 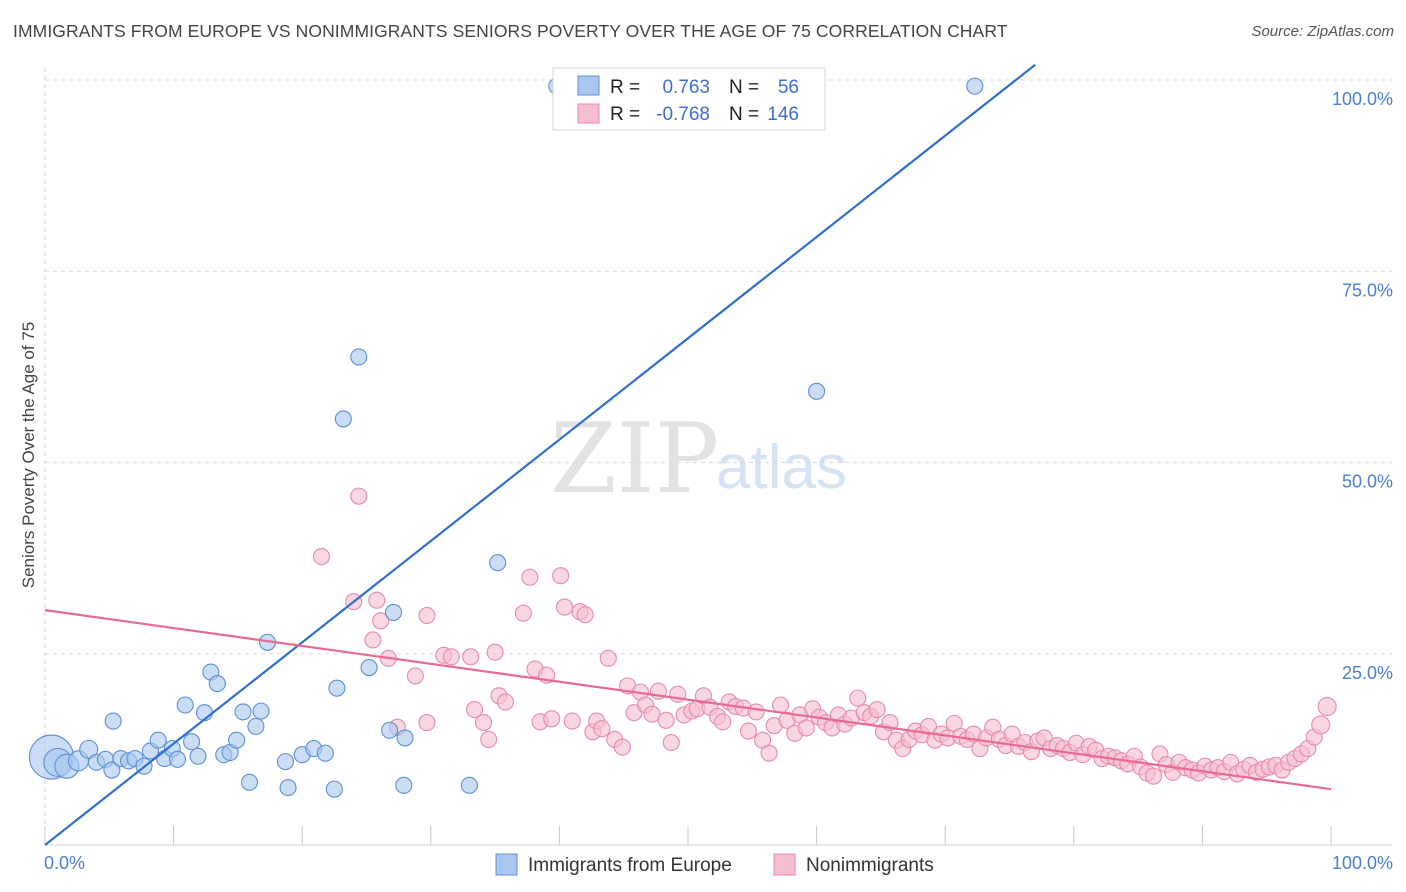 What do you see at coordinates (1367, 482) in the screenshot?
I see `y-tick-label-50: 50.0%` at bounding box center [1367, 482].